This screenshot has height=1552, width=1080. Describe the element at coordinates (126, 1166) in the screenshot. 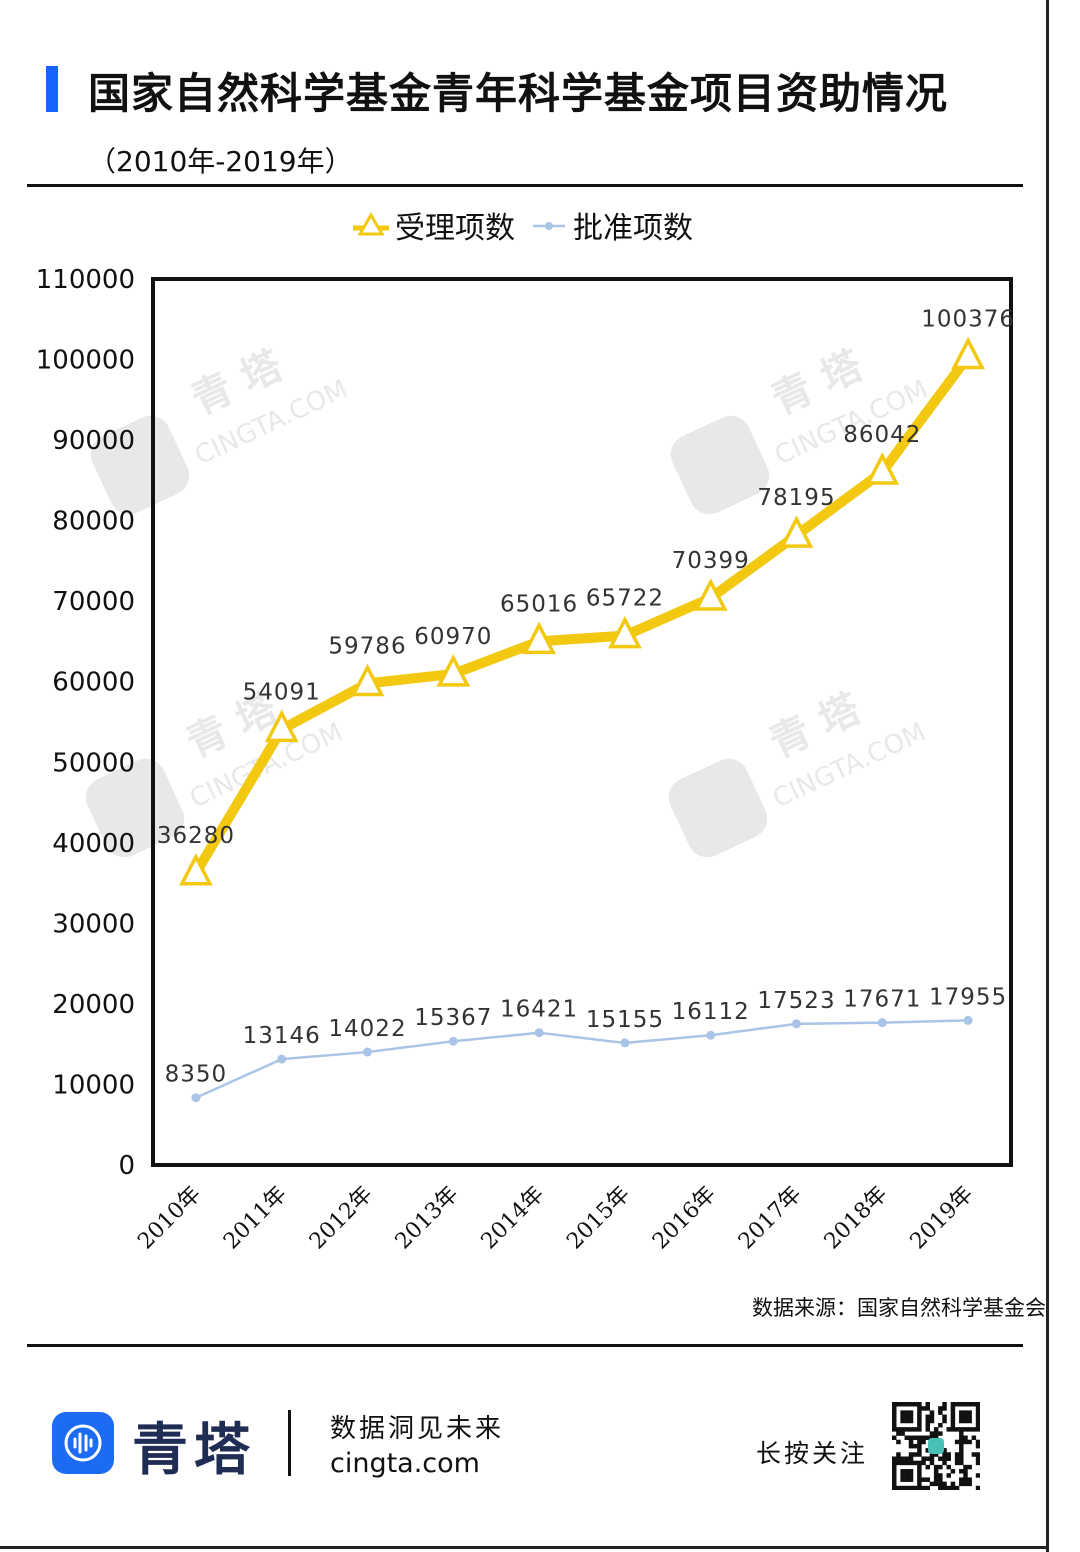

I see `y-tick-label: 0` at that location.